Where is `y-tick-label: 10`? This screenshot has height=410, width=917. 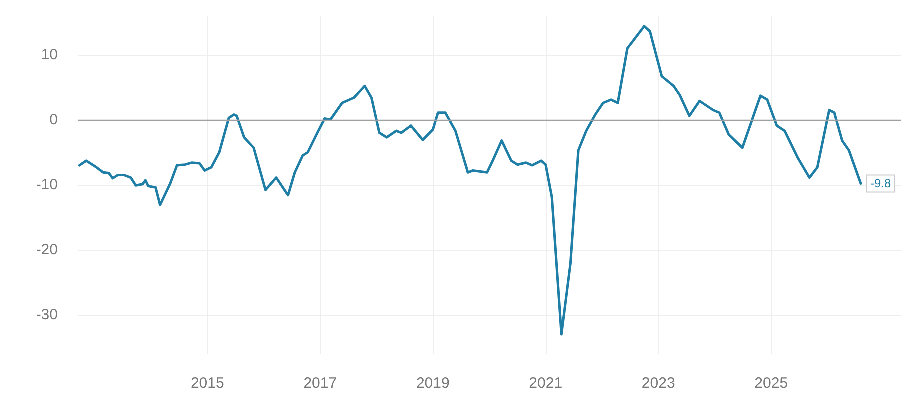 y-tick-label: 10 is located at coordinates (49, 55).